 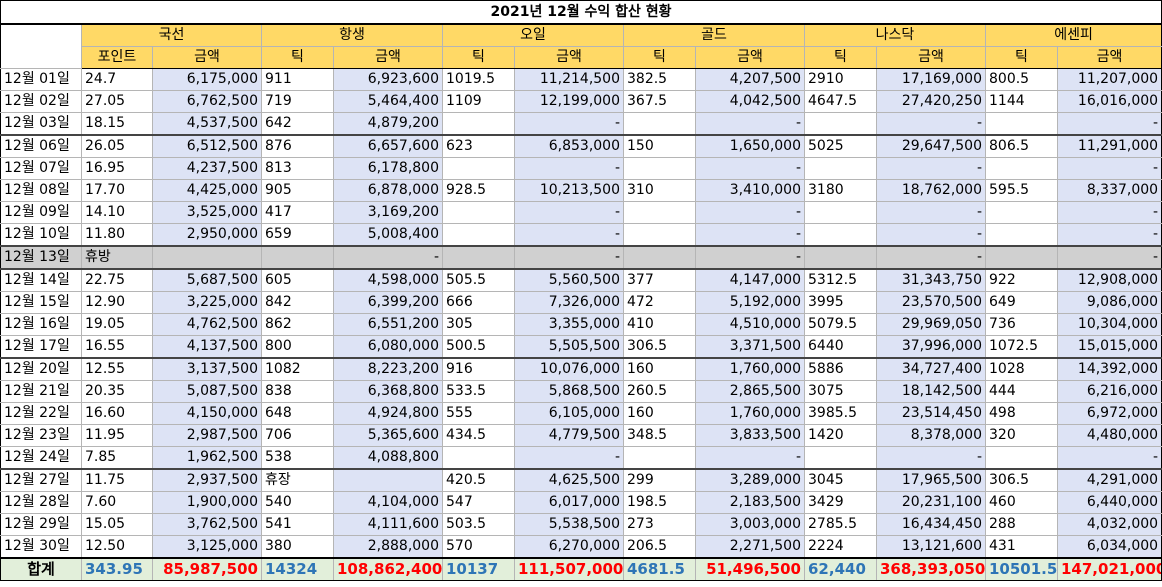 I want to click on tick-cell: 1019.5, so click(x=478, y=79).